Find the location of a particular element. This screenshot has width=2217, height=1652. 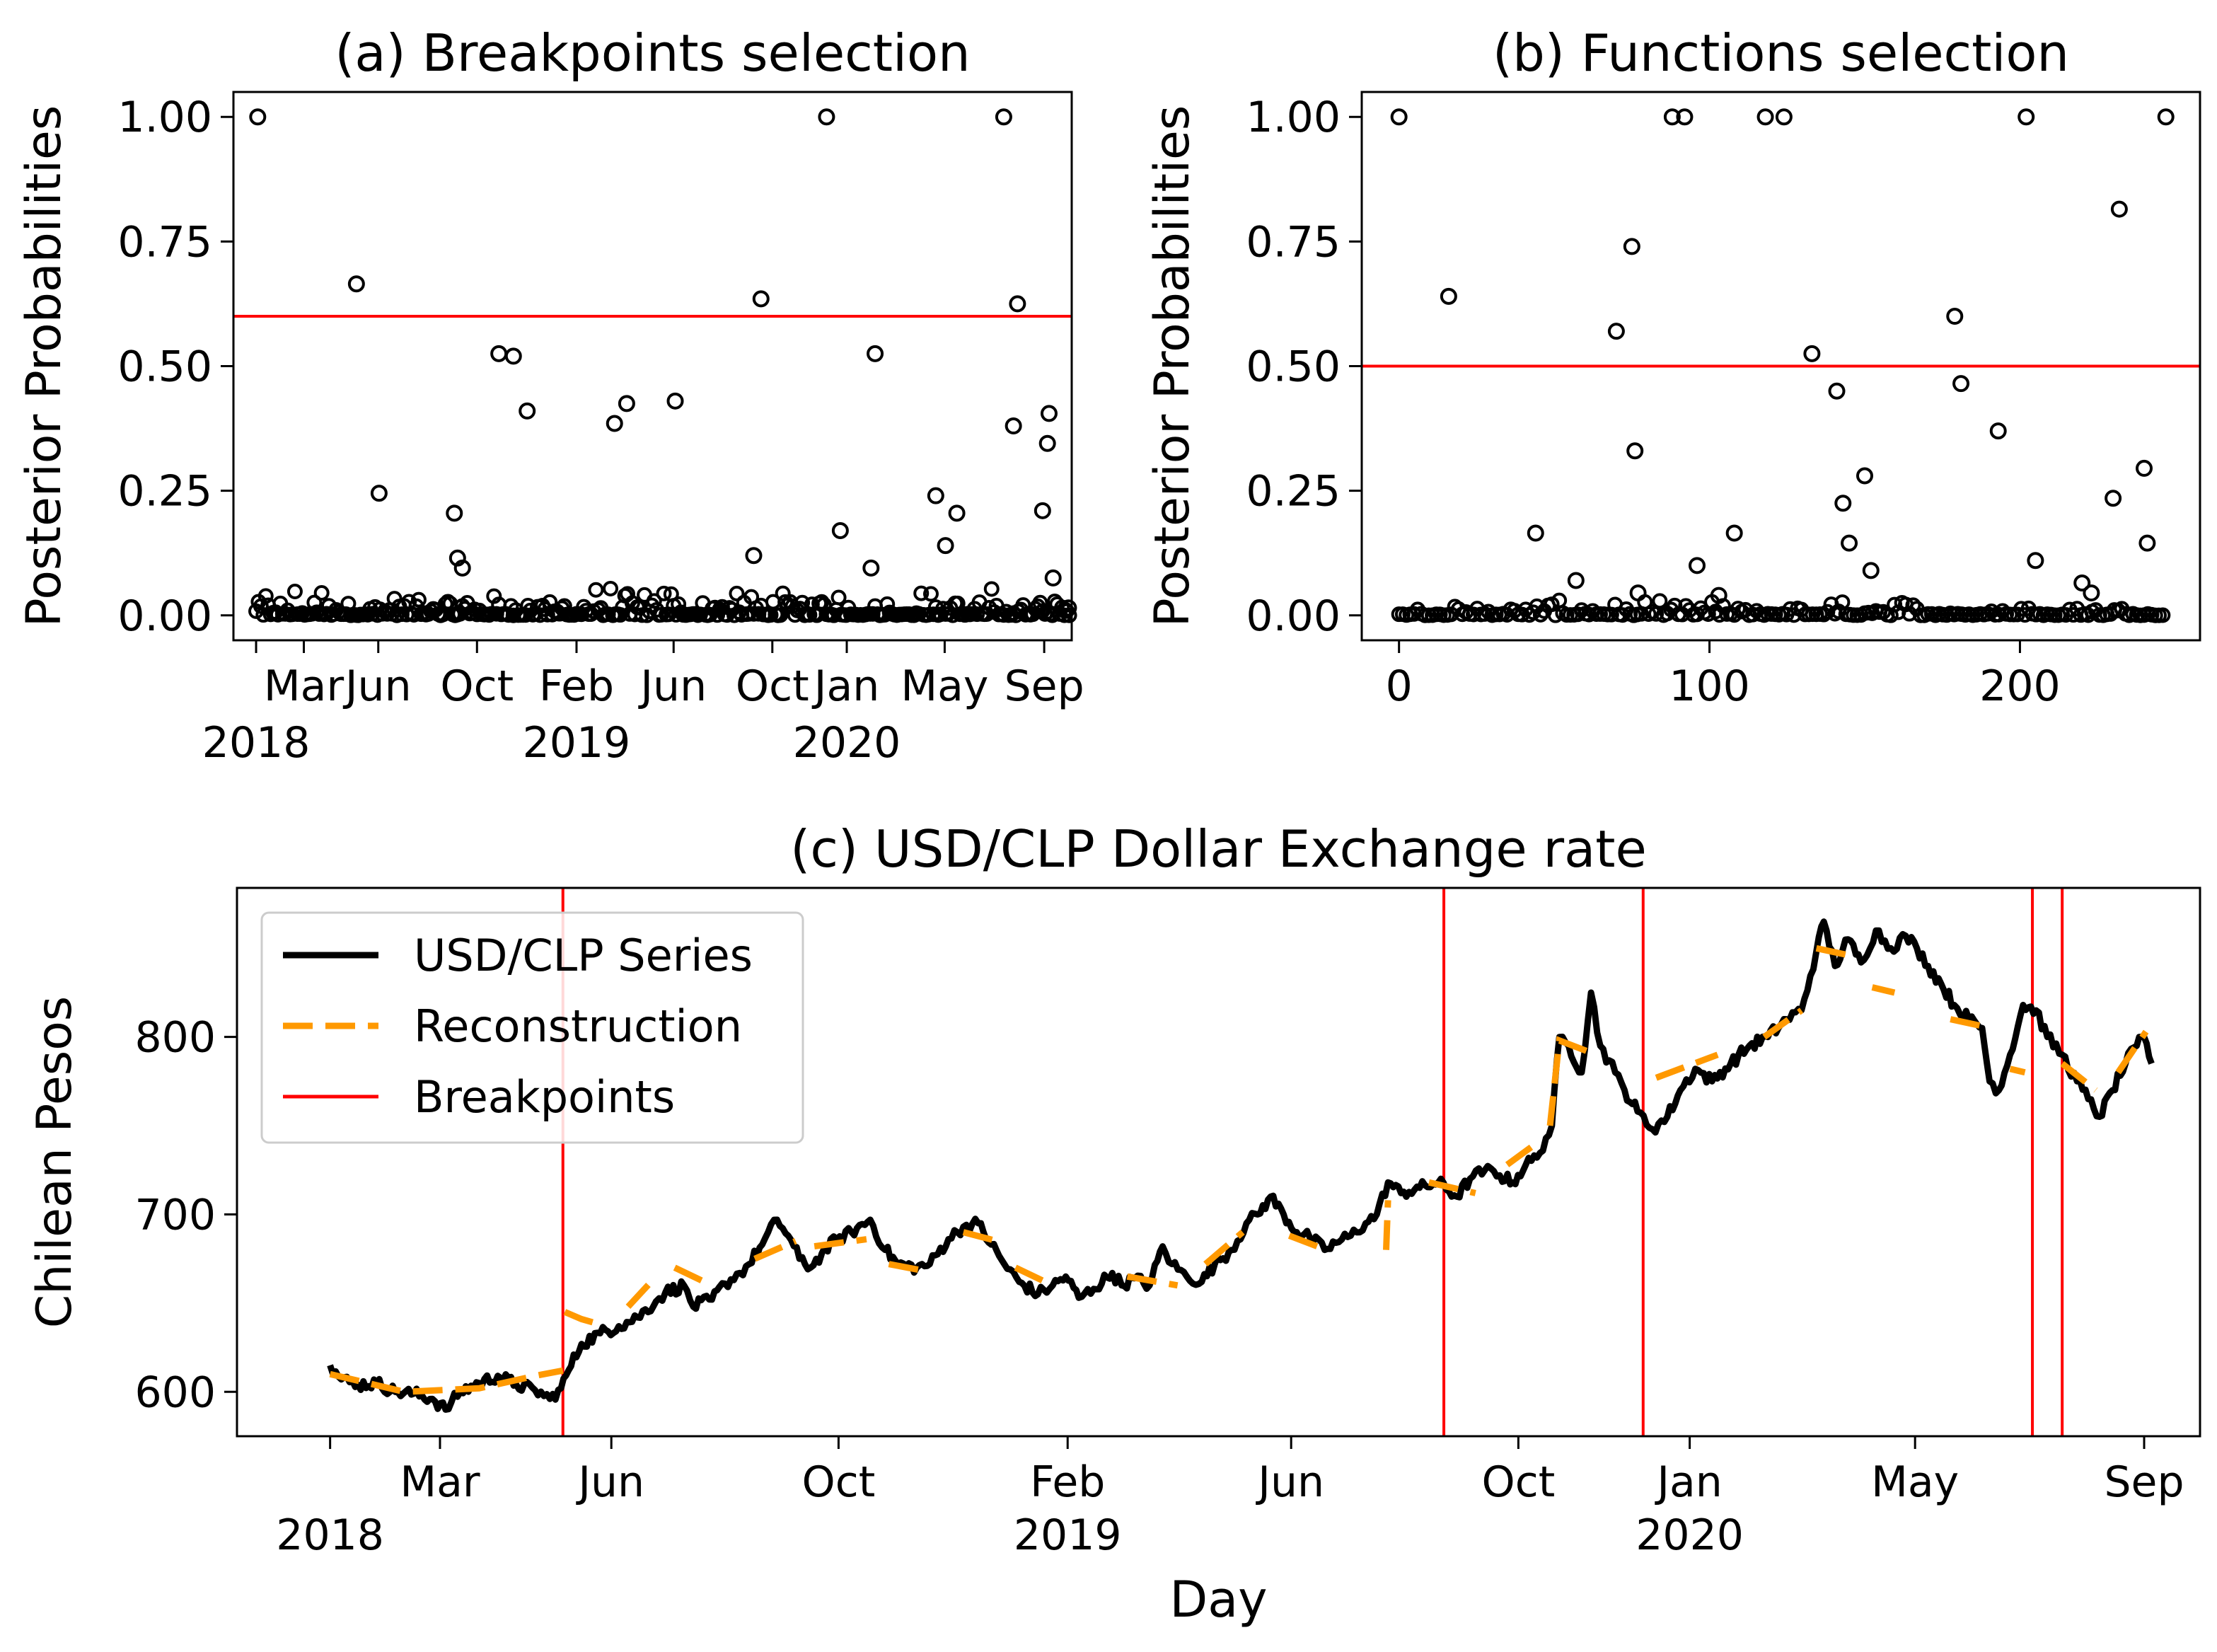

y-tick-label-b-0: 0.00 is located at coordinates (1293, 616).